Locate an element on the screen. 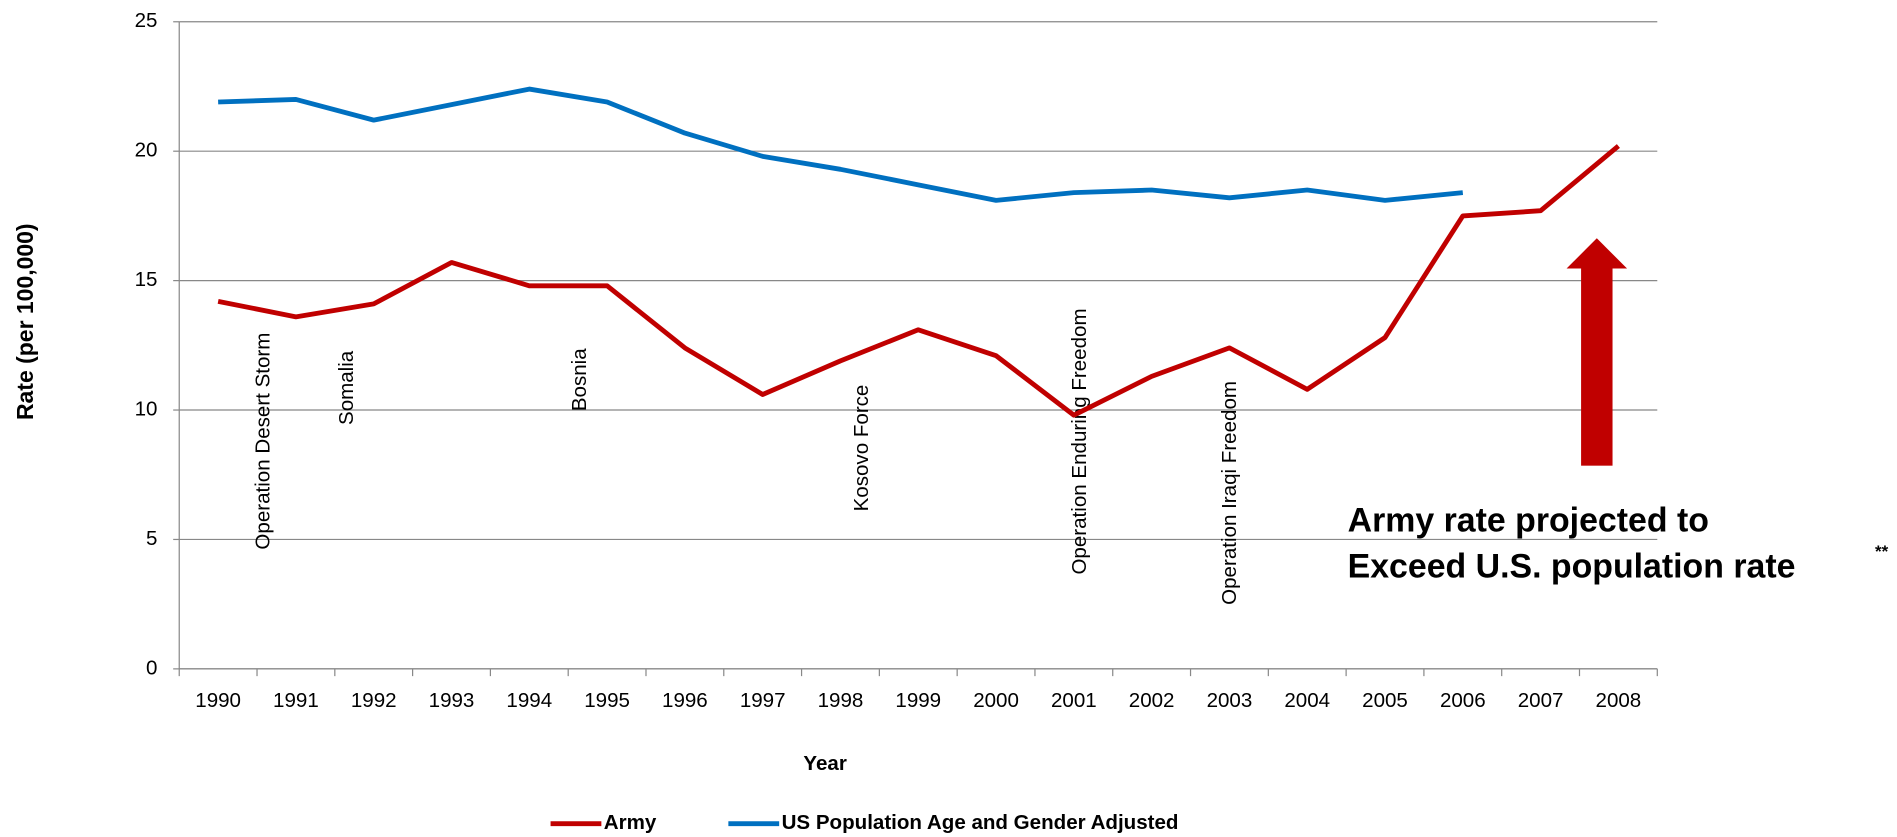  x-tick-label: 2002 is located at coordinates (1152, 700).